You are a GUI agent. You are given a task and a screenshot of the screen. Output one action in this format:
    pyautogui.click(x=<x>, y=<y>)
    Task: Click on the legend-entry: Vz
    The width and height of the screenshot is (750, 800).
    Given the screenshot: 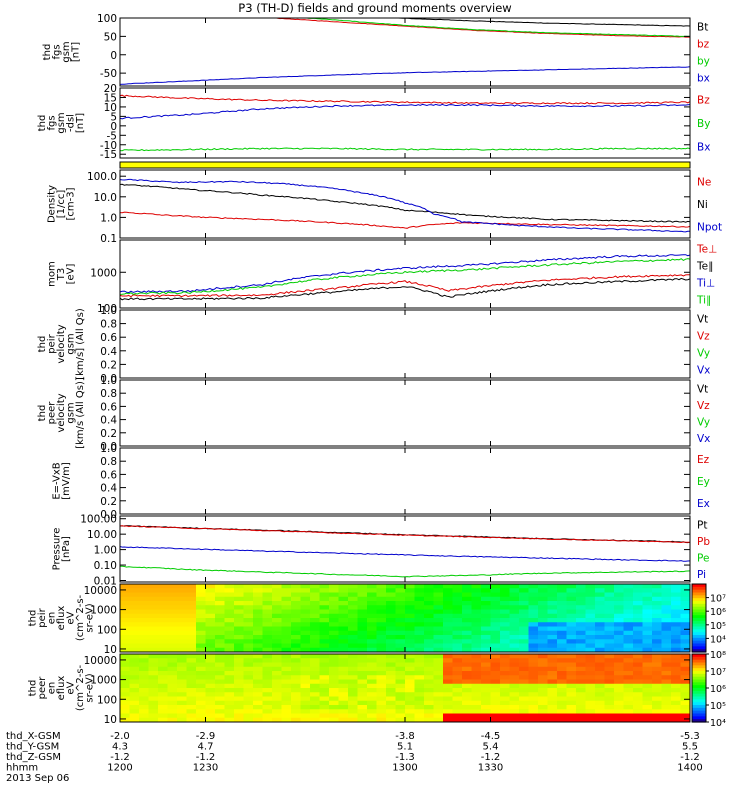 What is the action you would take?
    pyautogui.click(x=703, y=337)
    